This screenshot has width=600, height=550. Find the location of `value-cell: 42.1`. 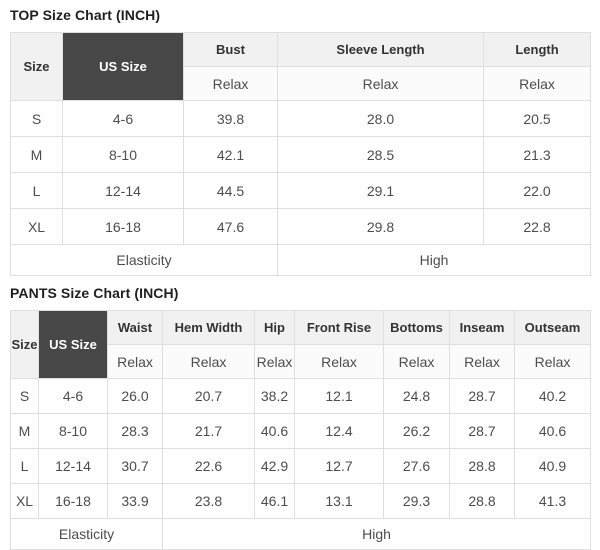

value-cell: 42.1 is located at coordinates (230, 154).